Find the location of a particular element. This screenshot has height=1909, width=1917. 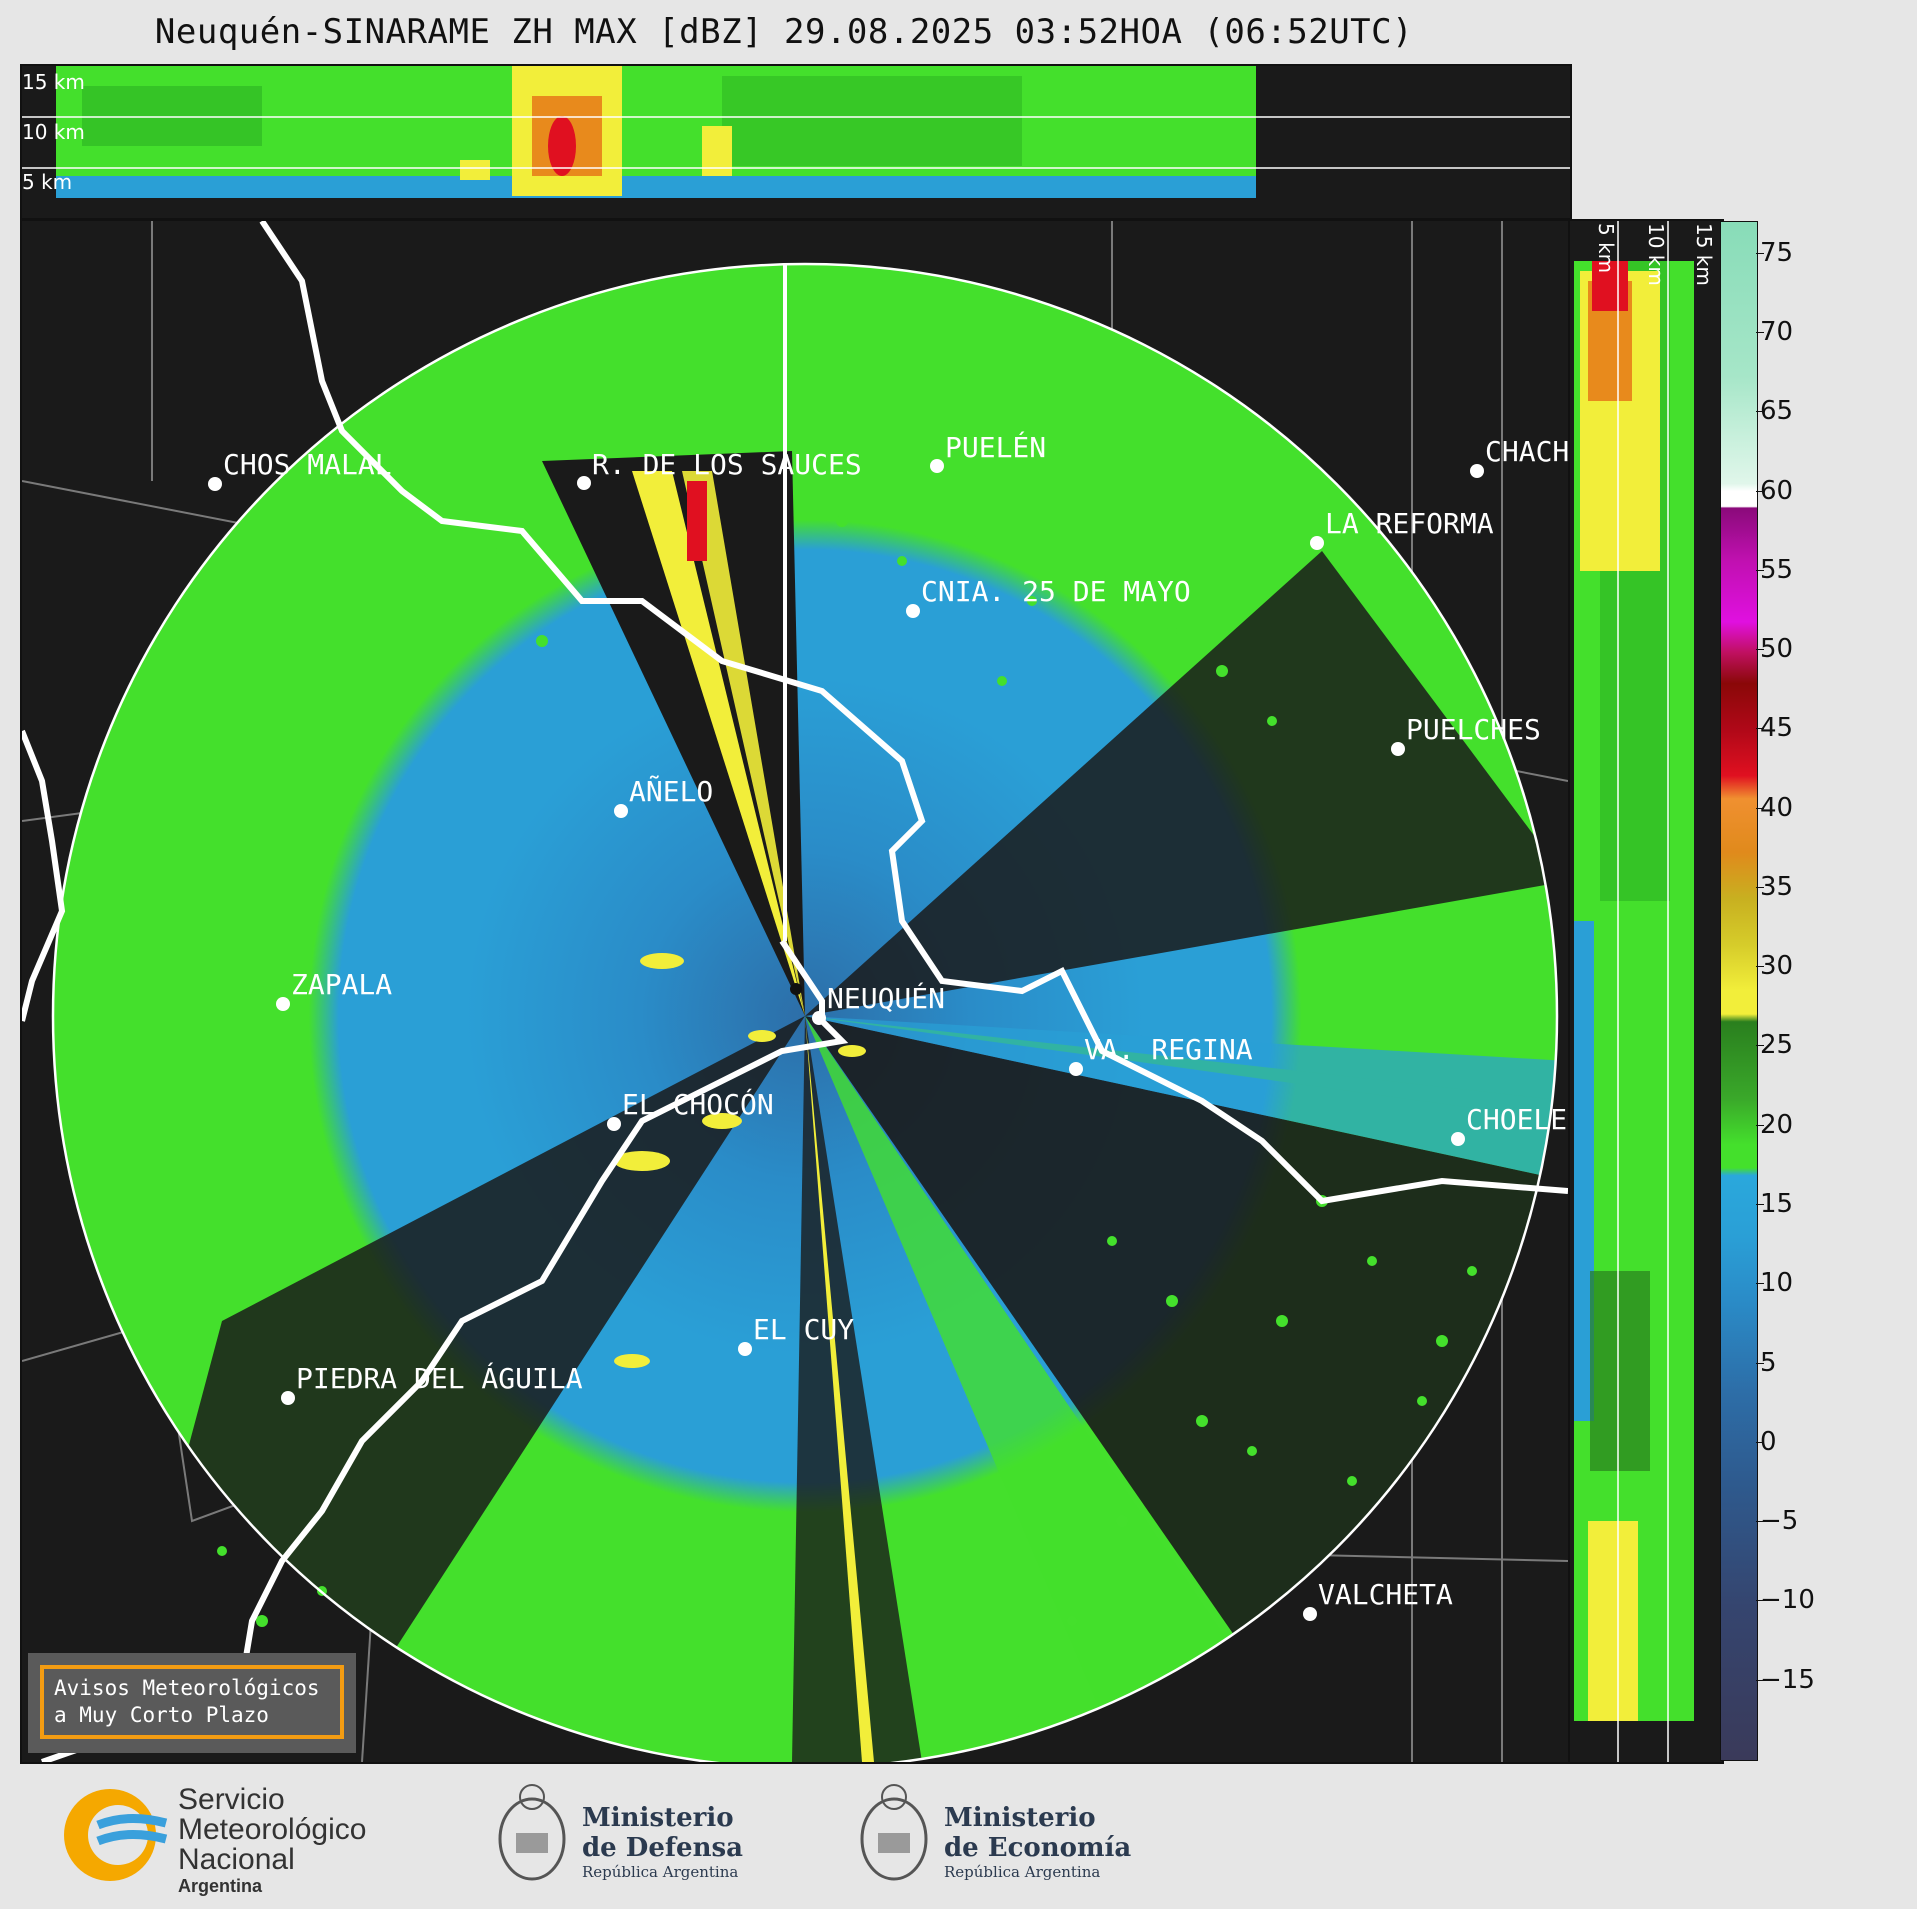

dbz-colorbar is located at coordinates (1739, 991).